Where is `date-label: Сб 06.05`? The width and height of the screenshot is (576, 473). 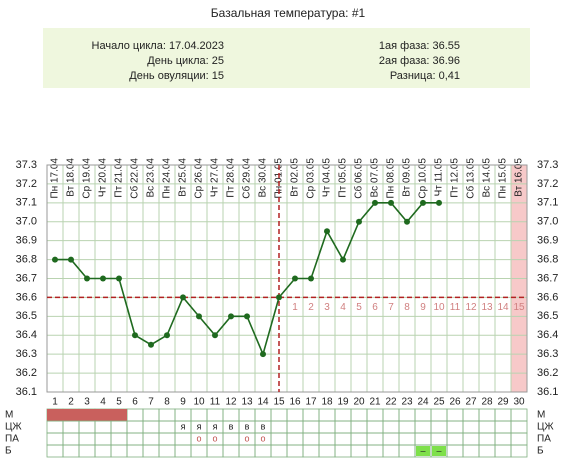 date-label: Сб 06.05 is located at coordinates (359, 178).